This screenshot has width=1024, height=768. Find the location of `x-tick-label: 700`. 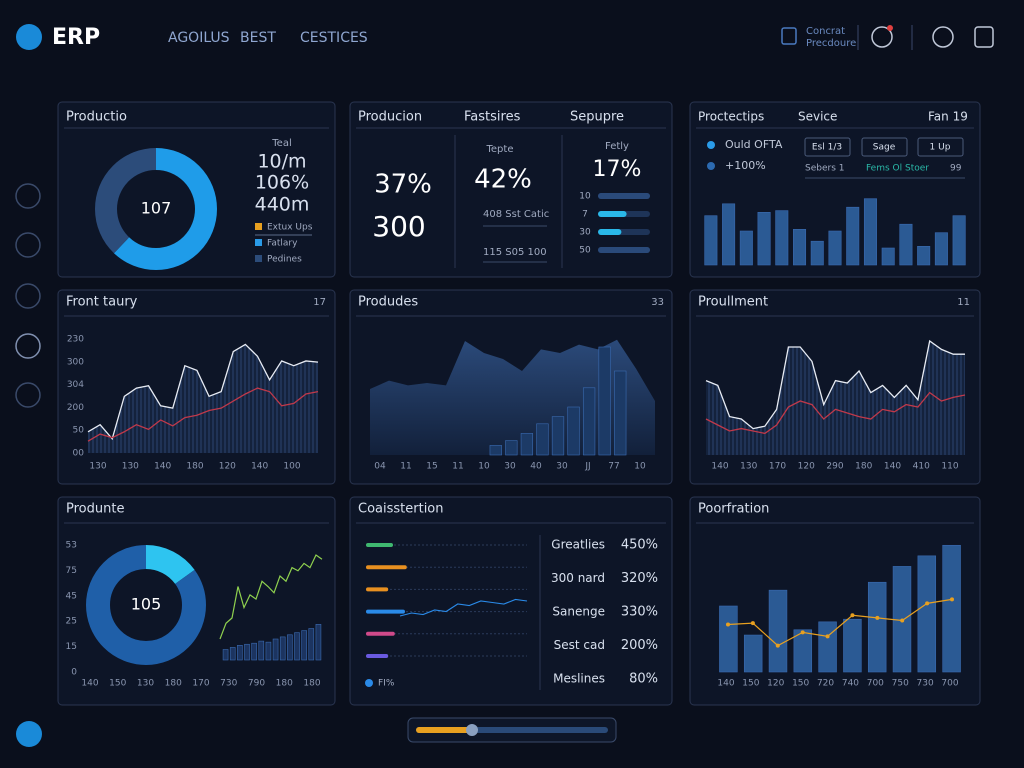

x-tick-label: 700 is located at coordinates (949, 684).